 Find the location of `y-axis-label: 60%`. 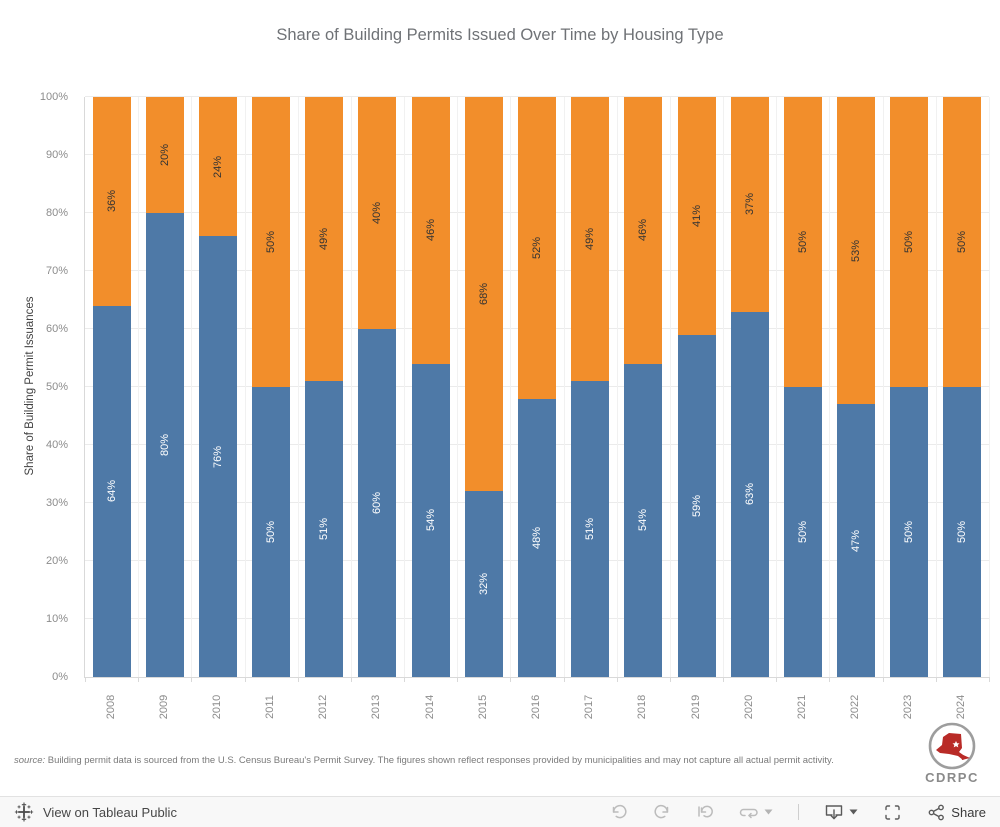

y-axis-label: 60% is located at coordinates (56, 329).